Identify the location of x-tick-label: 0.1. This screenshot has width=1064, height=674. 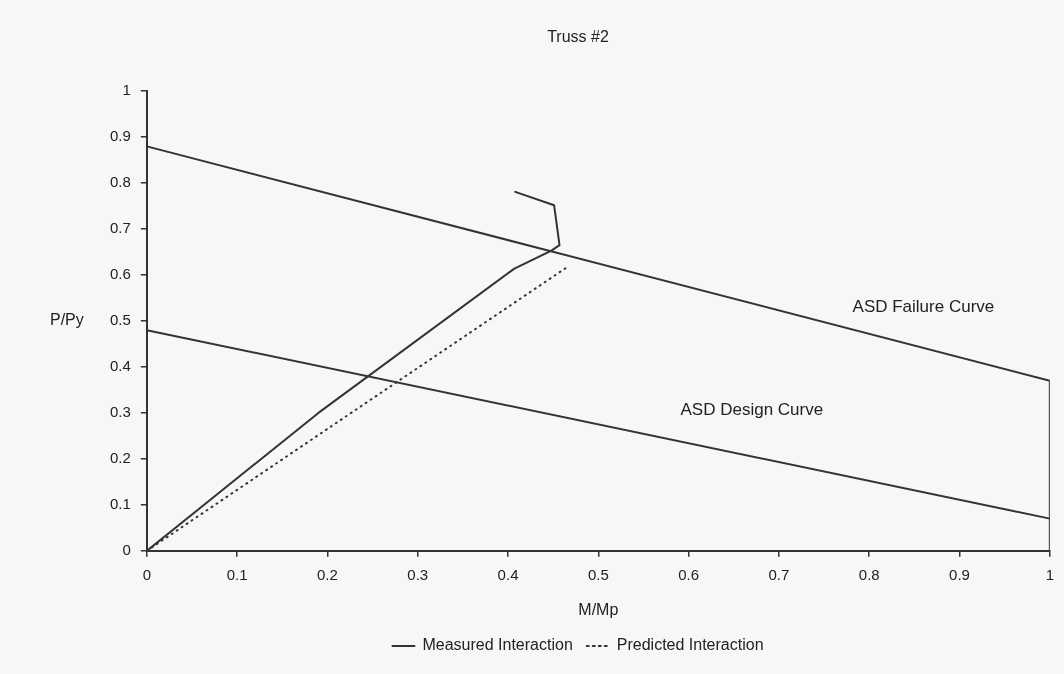
(237, 574).